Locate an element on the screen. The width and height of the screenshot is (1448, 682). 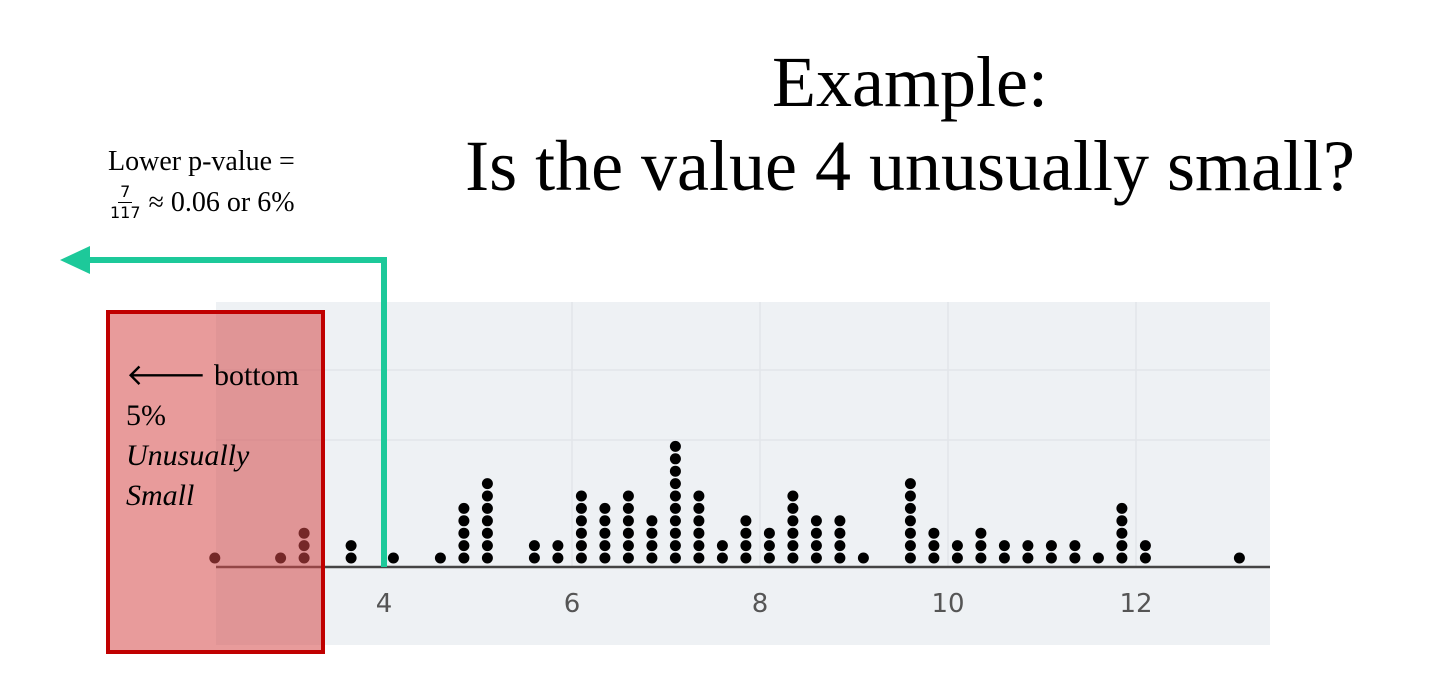
p-value-fraction: 7 117 is located at coordinates (125, 202).